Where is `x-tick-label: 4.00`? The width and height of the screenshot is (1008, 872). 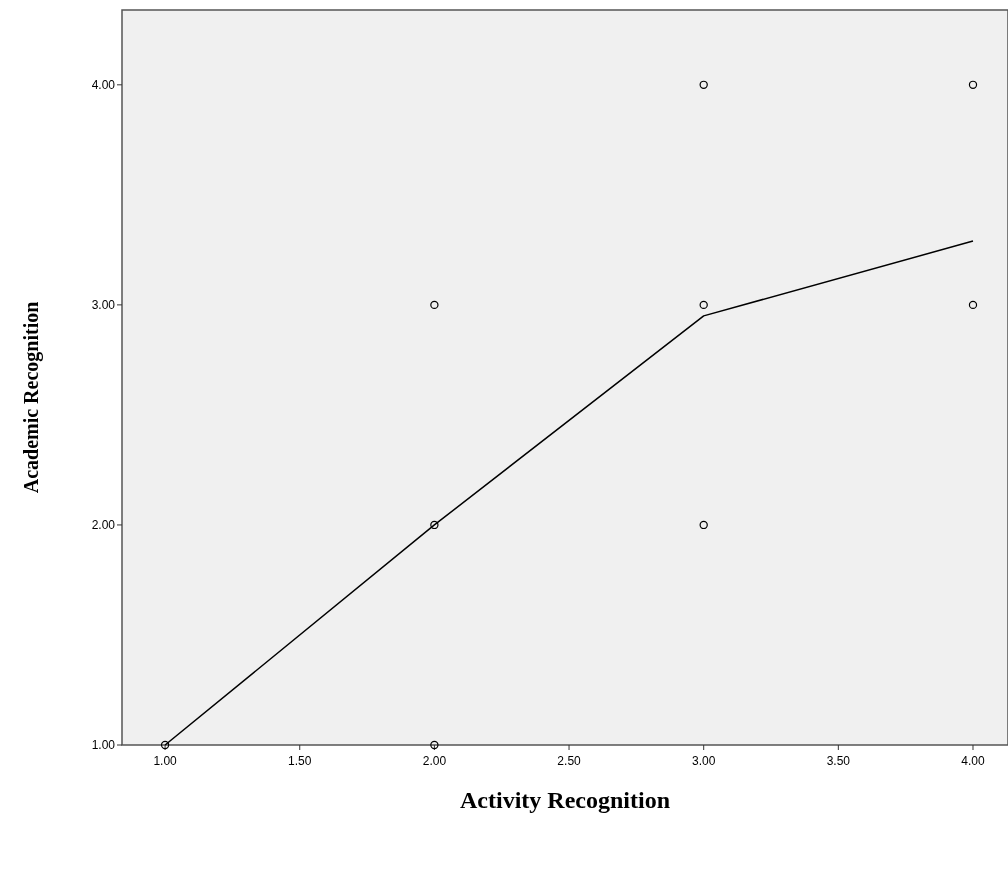
x-tick-label: 4.00 is located at coordinates (973, 761).